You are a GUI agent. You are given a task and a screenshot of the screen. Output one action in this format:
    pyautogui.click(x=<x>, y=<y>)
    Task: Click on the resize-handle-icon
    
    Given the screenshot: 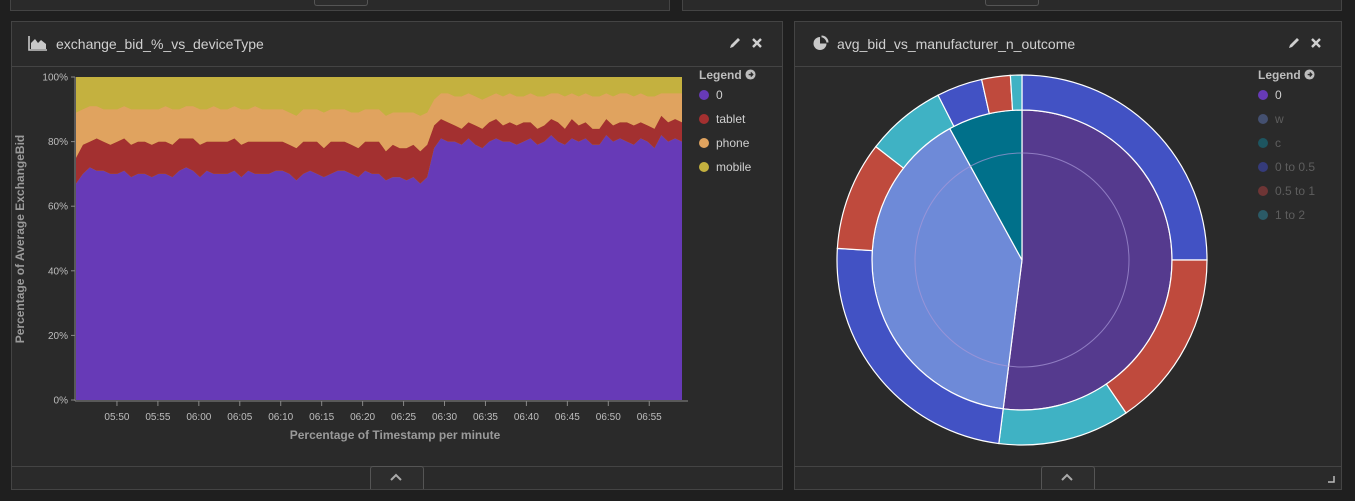 What is the action you would take?
    pyautogui.click(x=1331, y=479)
    